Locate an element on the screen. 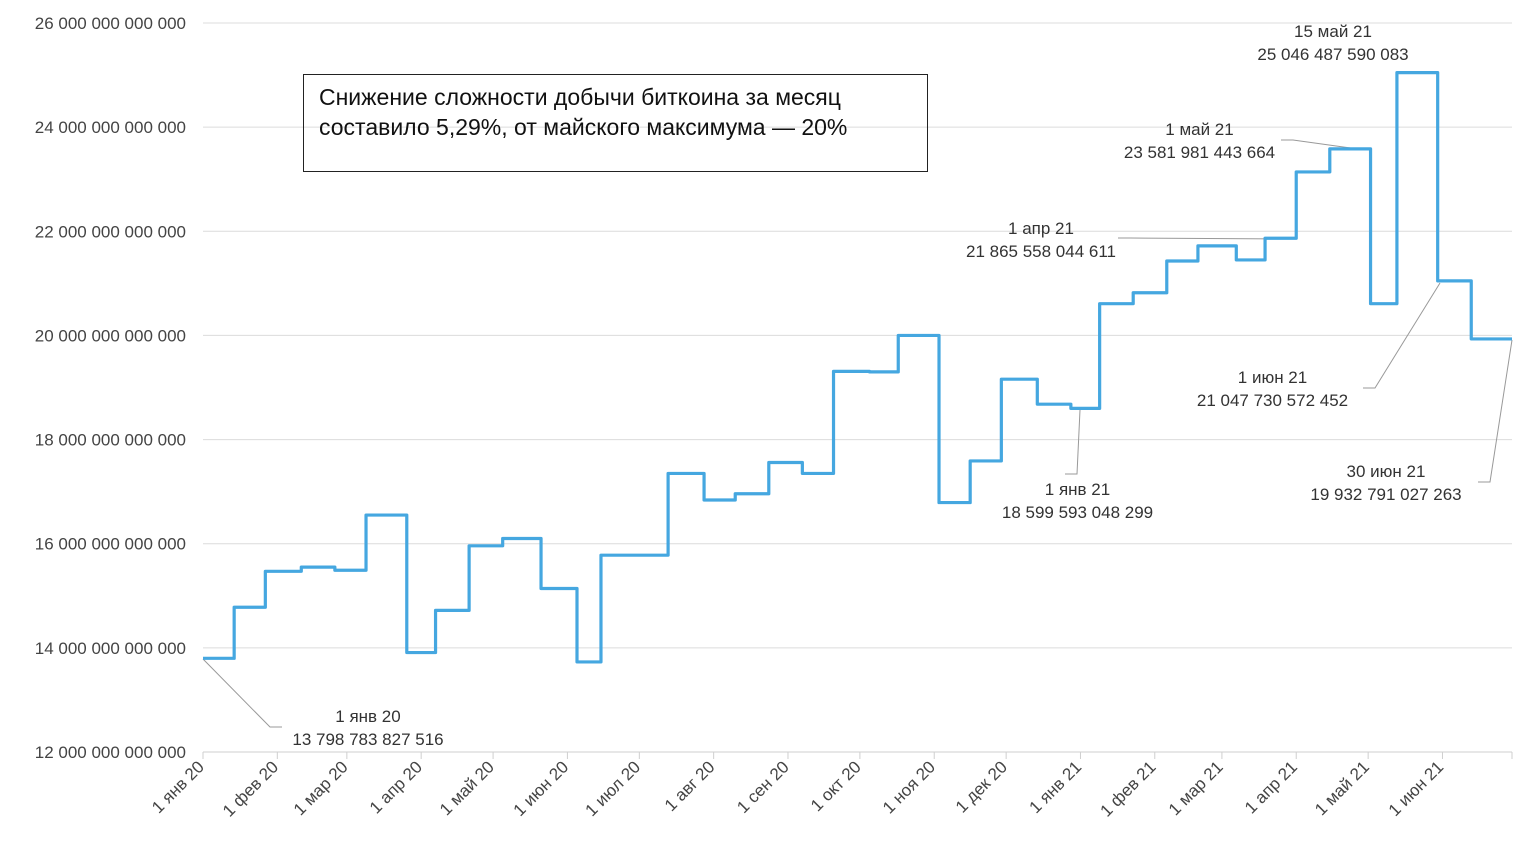 This screenshot has height=849, width=1536. annotation-1-jan-20: 1 янв 20 13 798 783 827 516 is located at coordinates (368, 728).